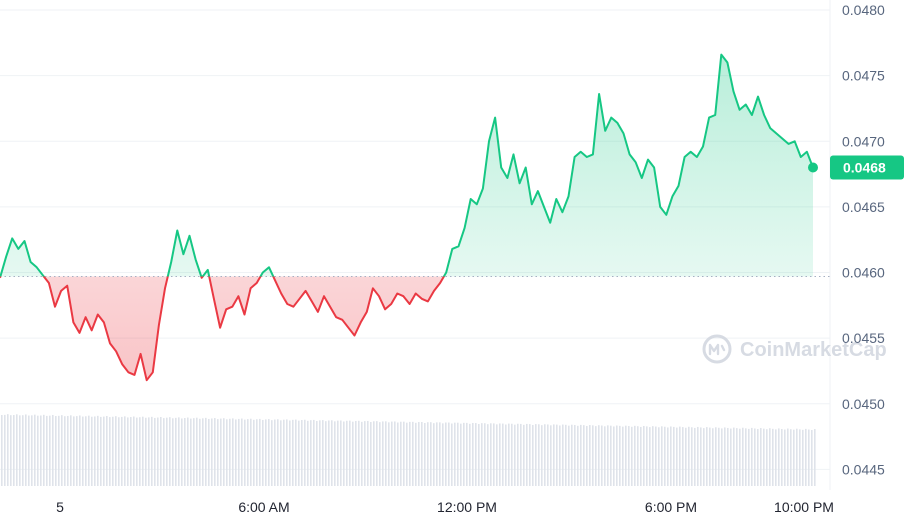 The width and height of the screenshot is (904, 522). What do you see at coordinates (445, 507) in the screenshot?
I see `x-axis: 5 6:00 AM 12:00 PM 6:00 PM 10:00 PM` at bounding box center [445, 507].